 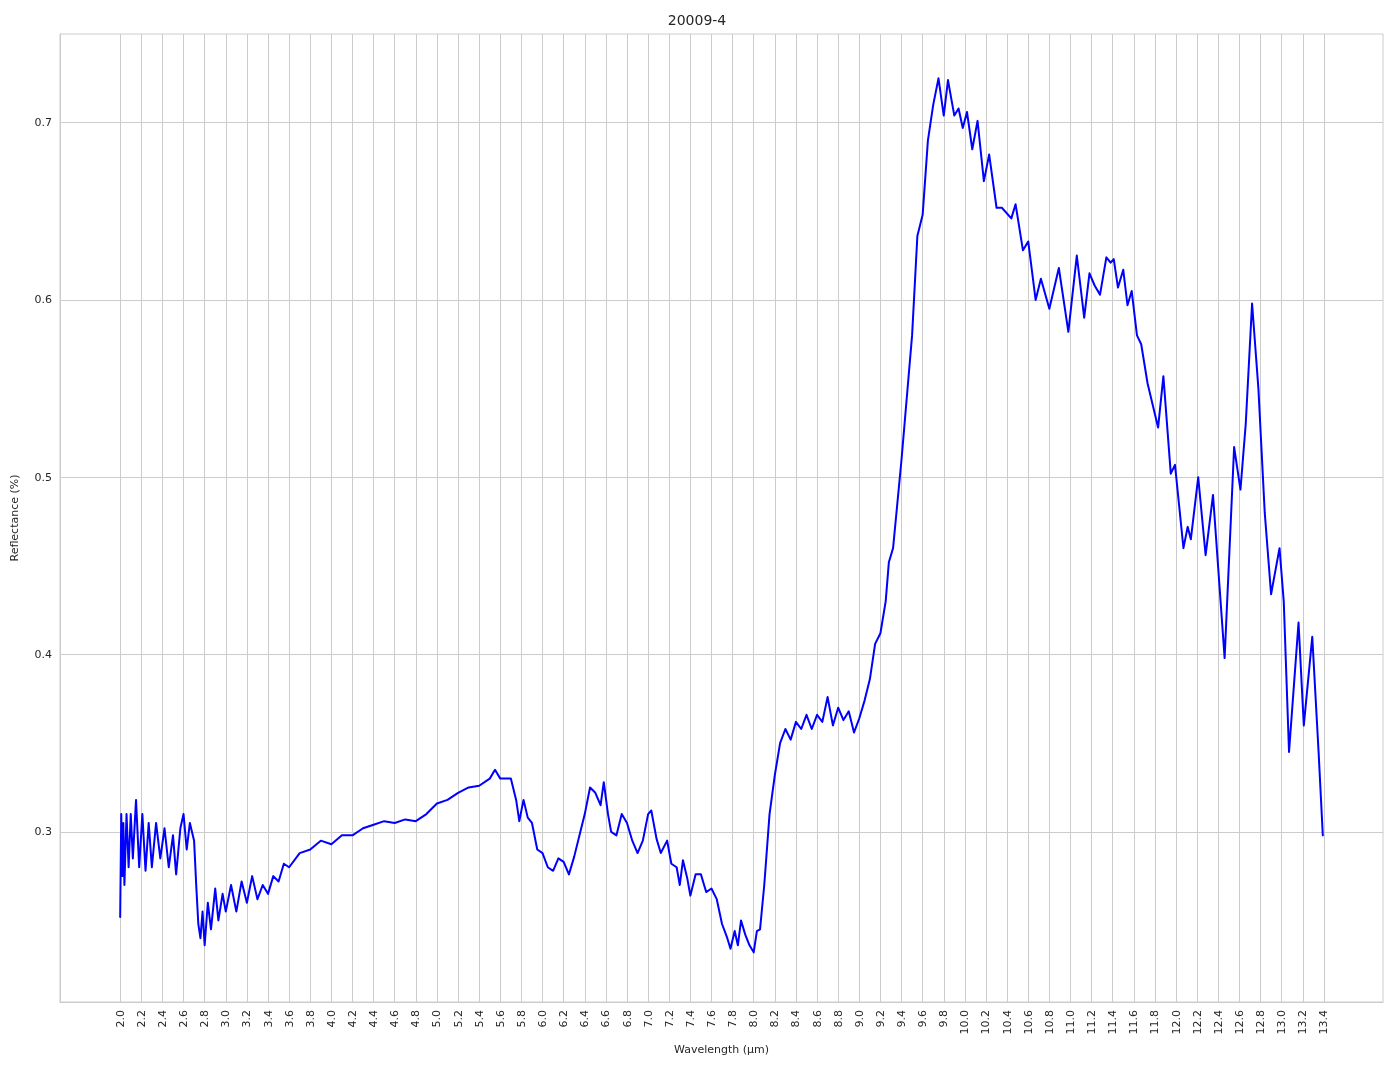 What do you see at coordinates (141, 1019) in the screenshot?
I see `x-tick-label: 2.2` at bounding box center [141, 1019].